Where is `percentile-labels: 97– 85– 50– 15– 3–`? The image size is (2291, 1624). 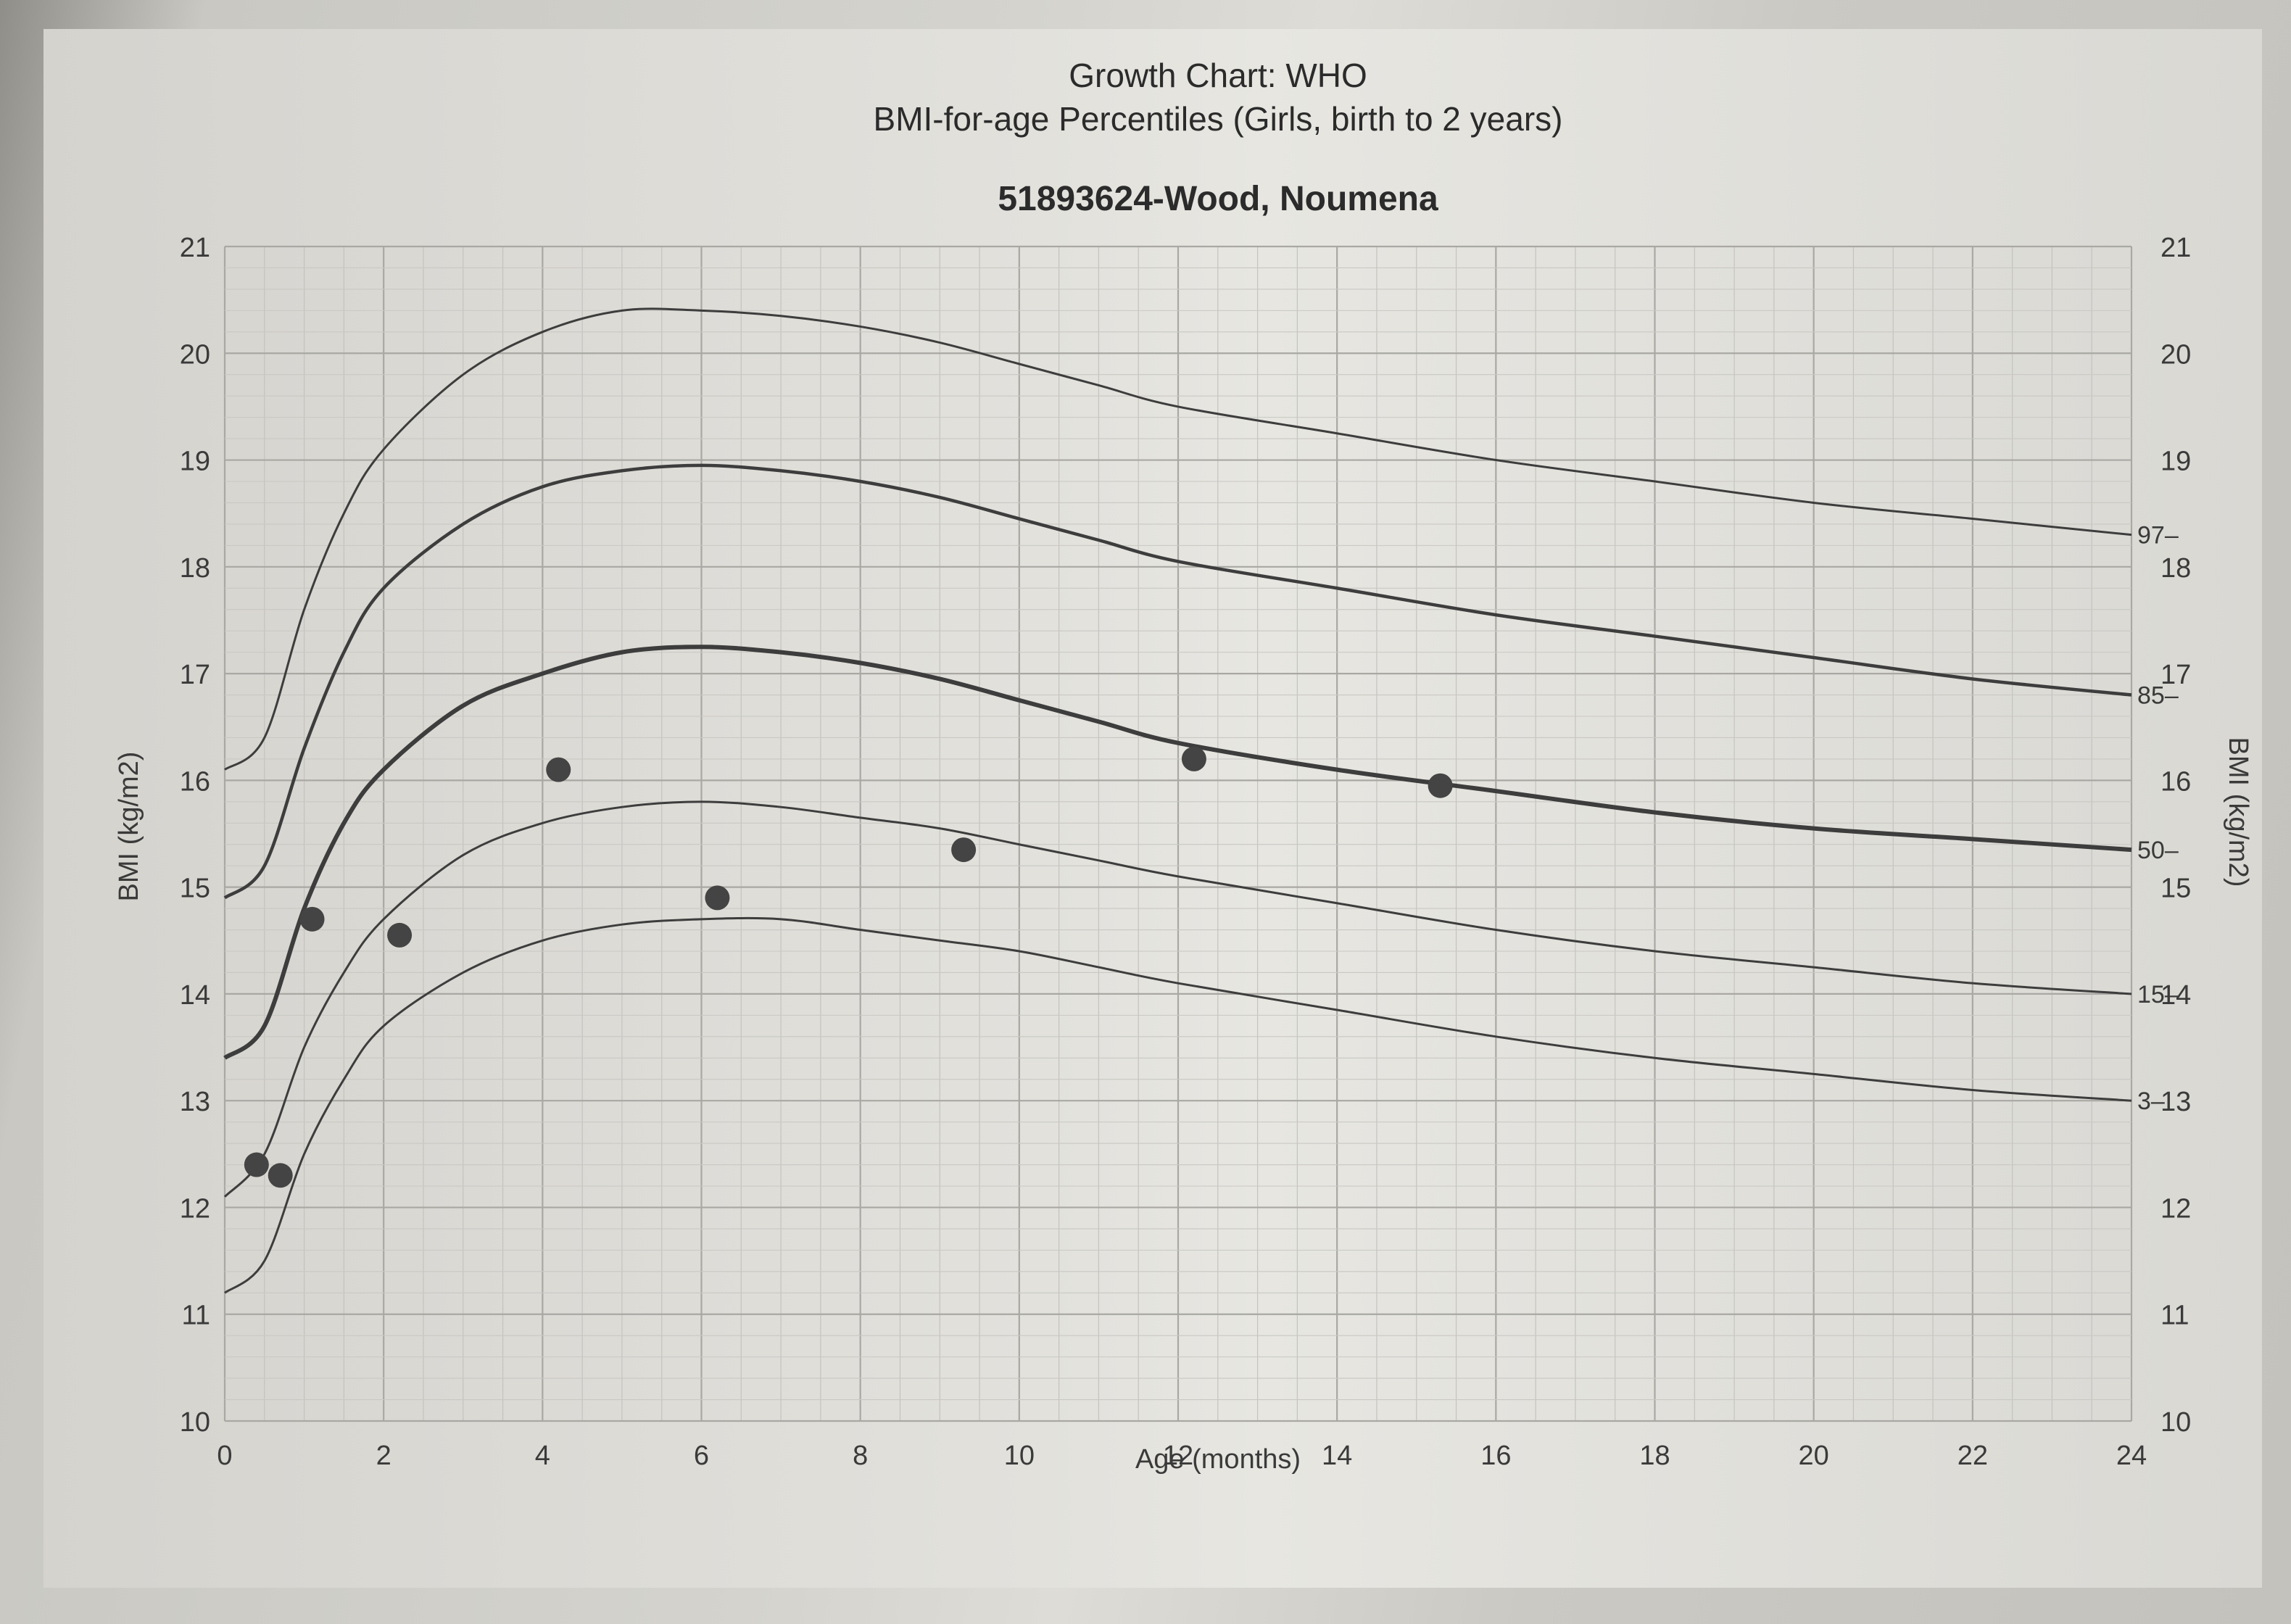
percentile-labels: 97– 85– 50– 15– 3– is located at coordinates (2158, 819).